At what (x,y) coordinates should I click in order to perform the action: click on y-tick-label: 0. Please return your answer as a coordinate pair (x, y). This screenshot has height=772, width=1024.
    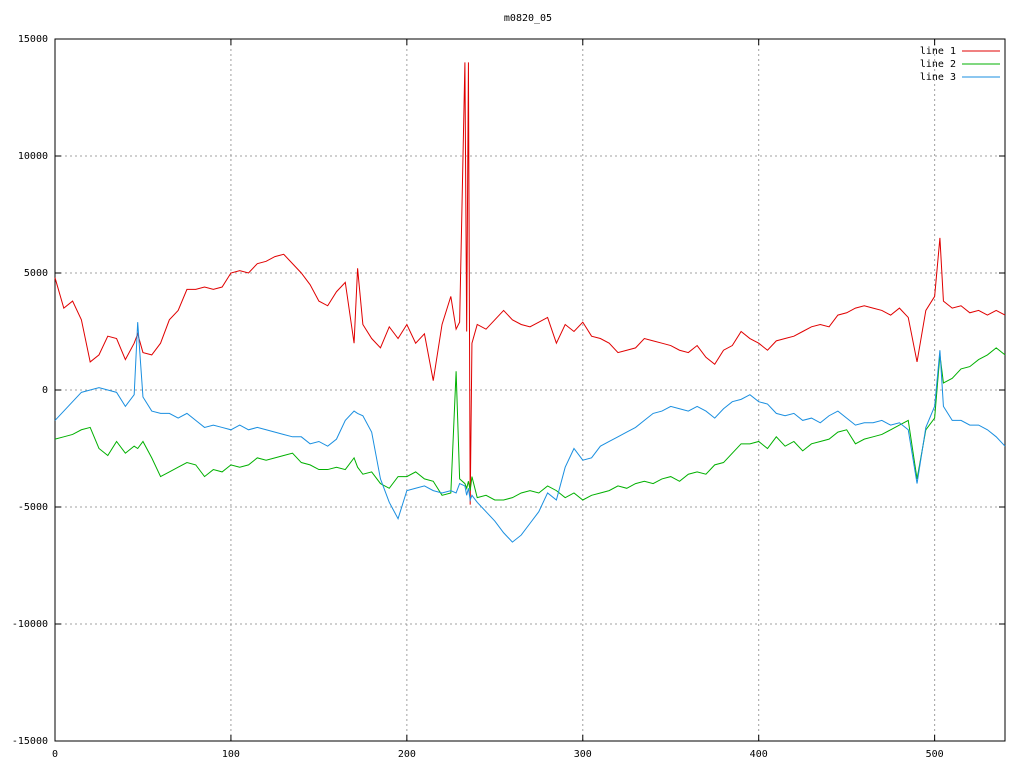
    Looking at the image, I should click on (45, 390).